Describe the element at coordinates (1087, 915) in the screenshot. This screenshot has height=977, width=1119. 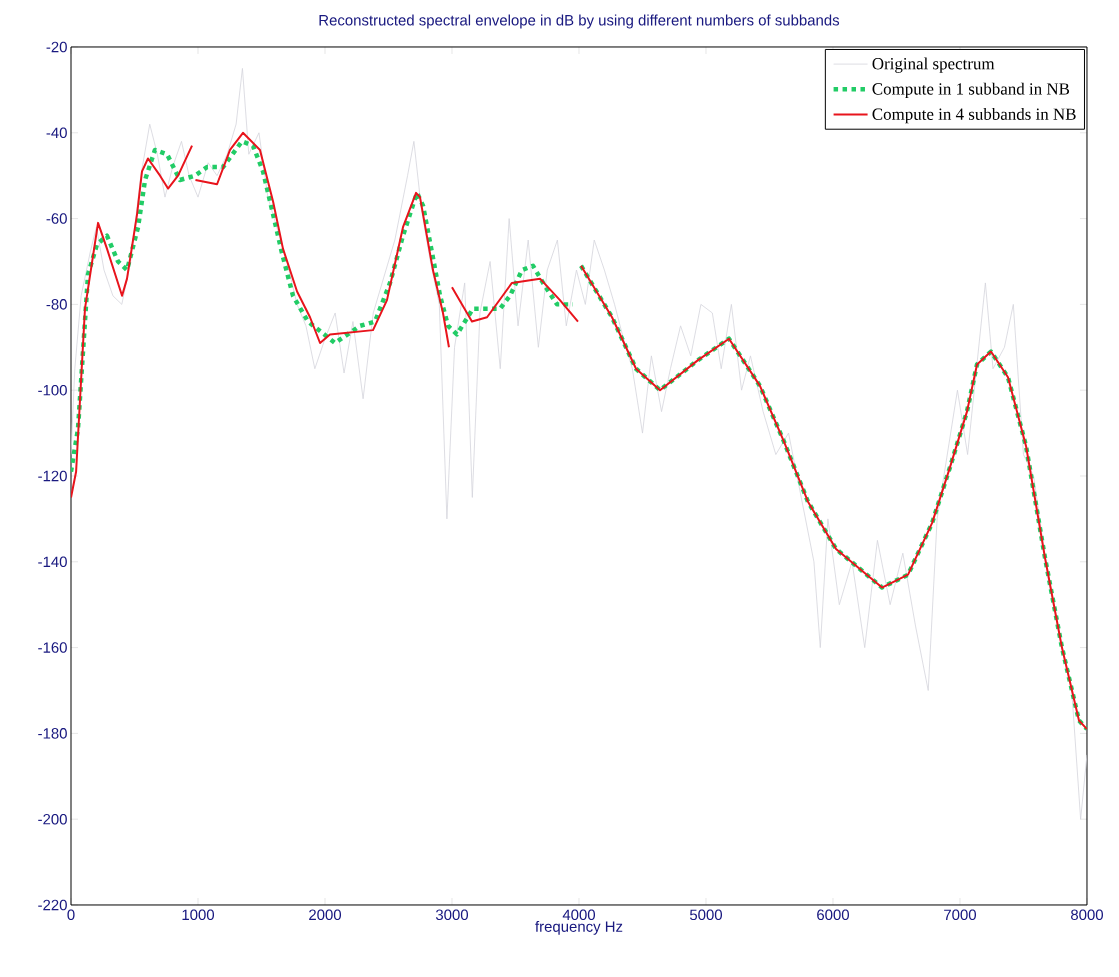
I see `x-tick-label: 8000` at that location.